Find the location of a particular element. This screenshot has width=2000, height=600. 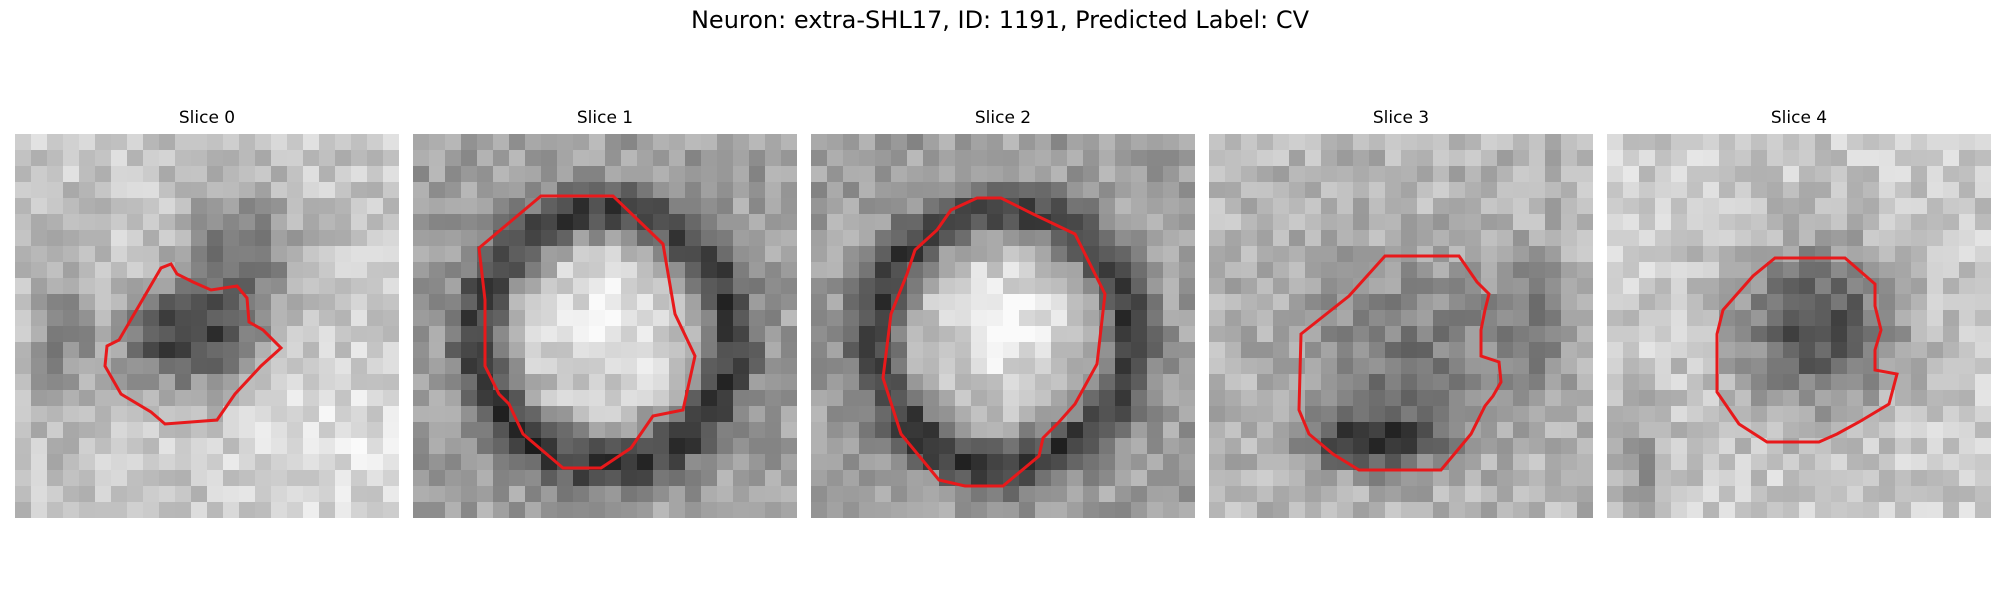

slice-title: Slice 1 is located at coordinates (605, 118).